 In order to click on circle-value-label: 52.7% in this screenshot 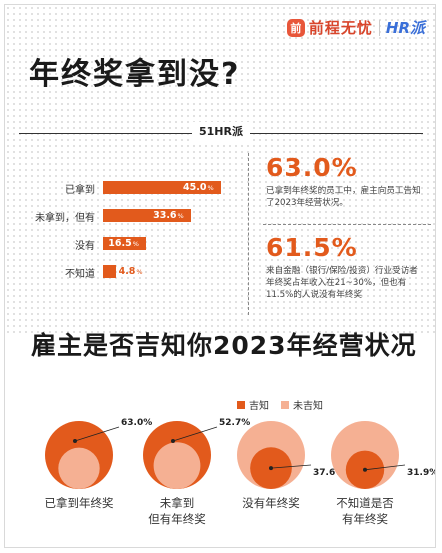, I will do `click(234, 423)`.